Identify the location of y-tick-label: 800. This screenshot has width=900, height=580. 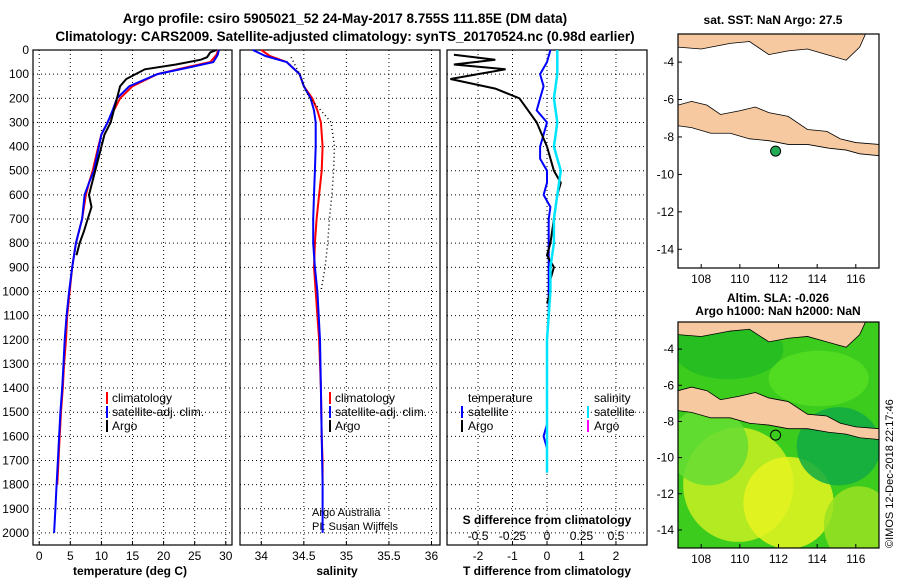
(19, 243).